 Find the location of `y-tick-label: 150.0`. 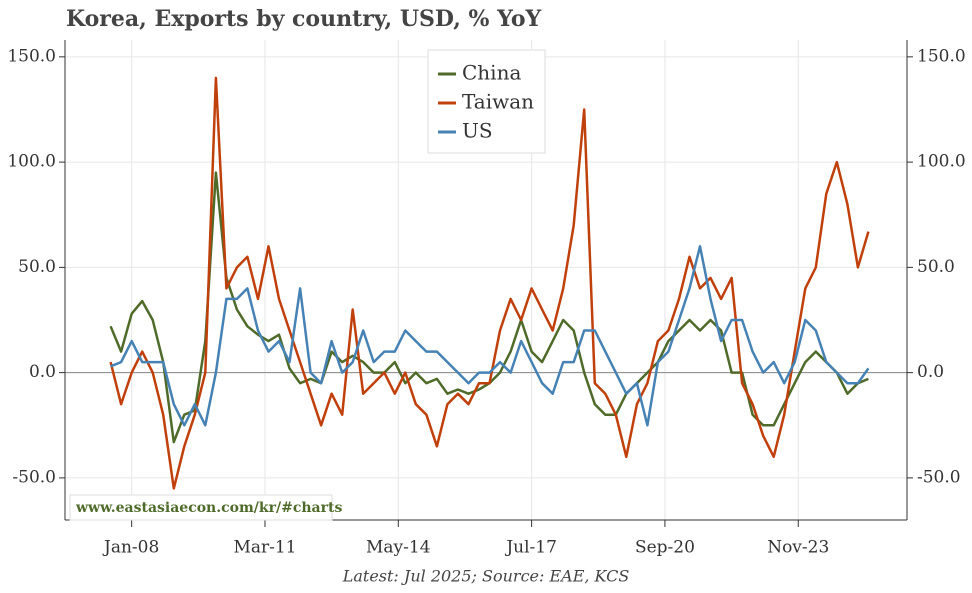

y-tick-label: 150.0 is located at coordinates (31, 56).